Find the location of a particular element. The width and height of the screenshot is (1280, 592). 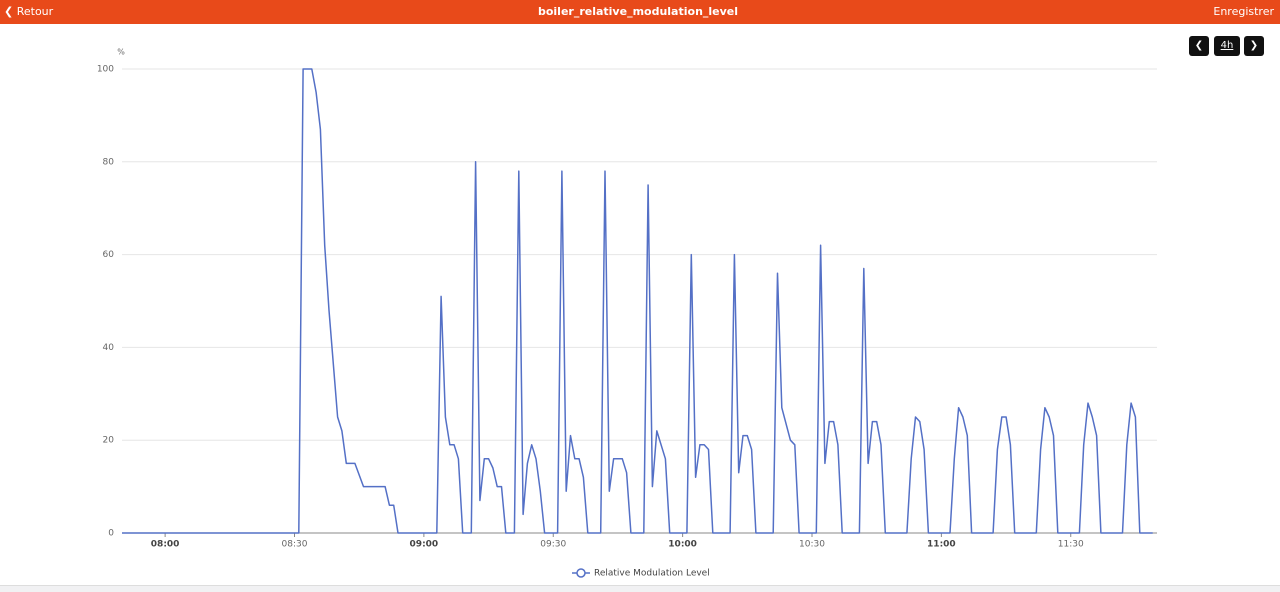

page-title: boiler_relative_modulation_level is located at coordinates (638, 11).